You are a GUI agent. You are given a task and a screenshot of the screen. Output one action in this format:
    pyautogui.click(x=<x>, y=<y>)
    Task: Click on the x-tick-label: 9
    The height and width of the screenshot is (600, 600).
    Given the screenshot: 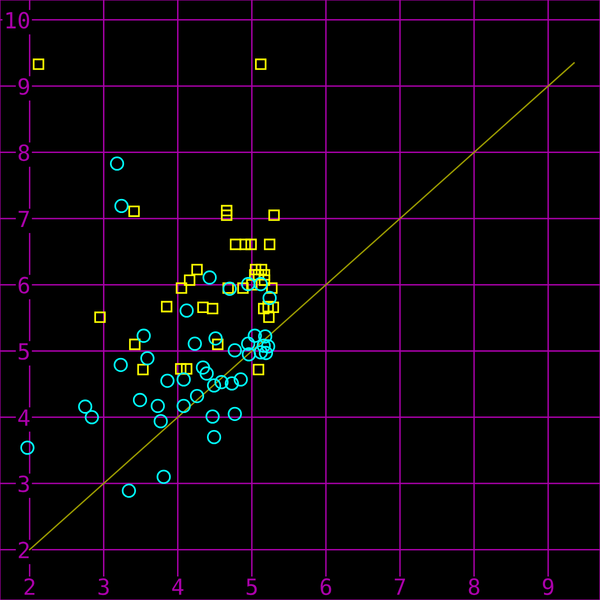 What is the action you would take?
    pyautogui.click(x=548, y=587)
    